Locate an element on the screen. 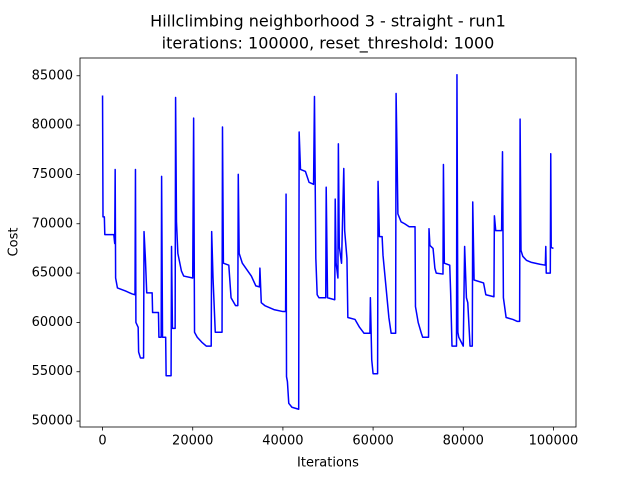 This screenshot has width=640, height=480. x-tick-label: 60000 is located at coordinates (372, 441).